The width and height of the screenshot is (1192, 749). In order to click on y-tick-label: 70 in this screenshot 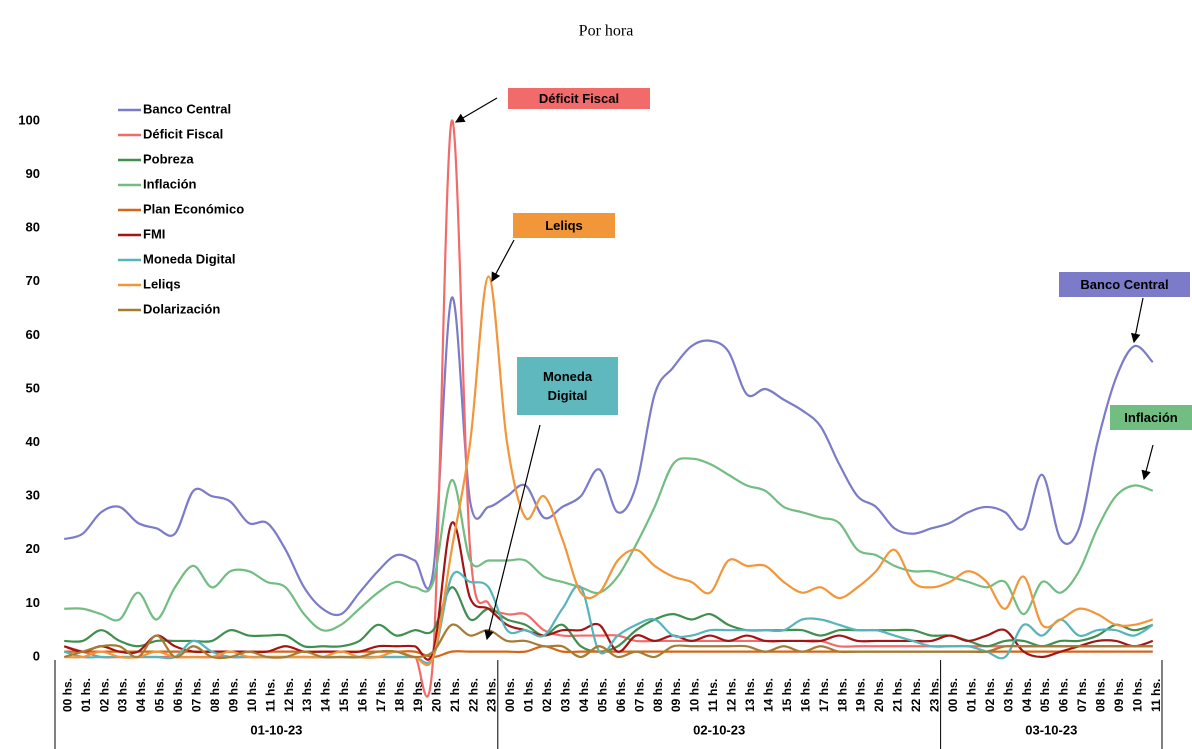, I will do `click(33, 280)`.